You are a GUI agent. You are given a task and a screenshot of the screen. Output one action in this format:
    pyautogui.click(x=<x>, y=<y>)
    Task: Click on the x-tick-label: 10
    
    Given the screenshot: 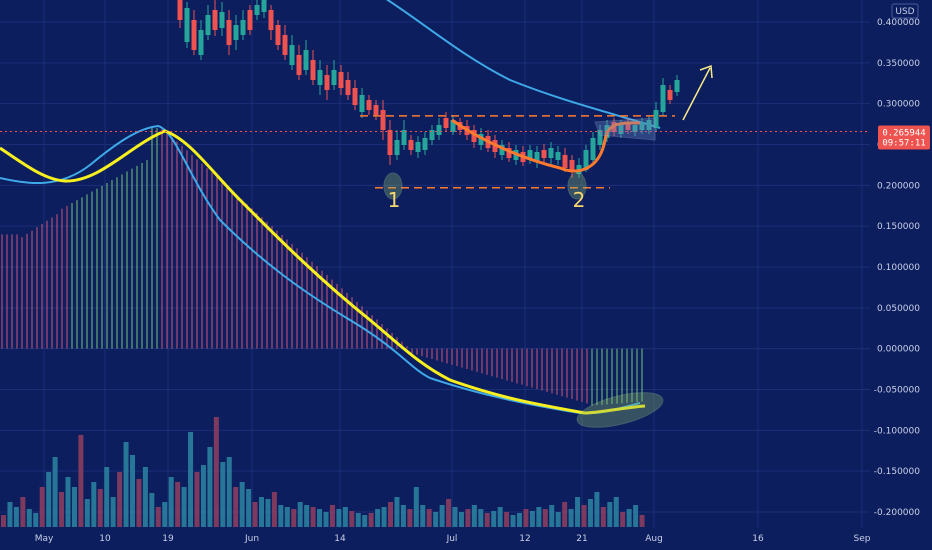 What is the action you would take?
    pyautogui.click(x=105, y=539)
    